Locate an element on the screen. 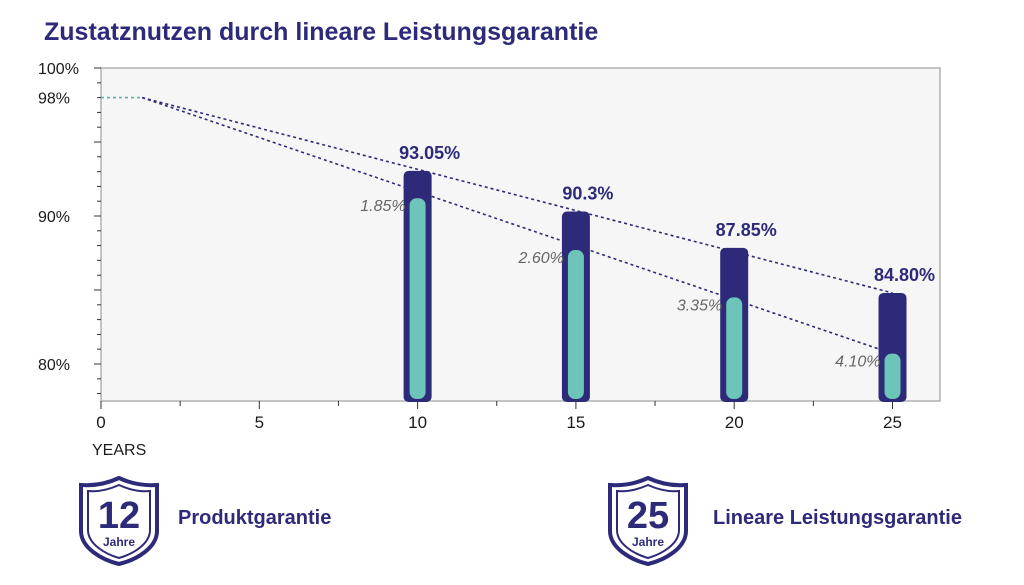 This screenshot has width=1024, height=585. data-label: 90.3% is located at coordinates (587, 194).